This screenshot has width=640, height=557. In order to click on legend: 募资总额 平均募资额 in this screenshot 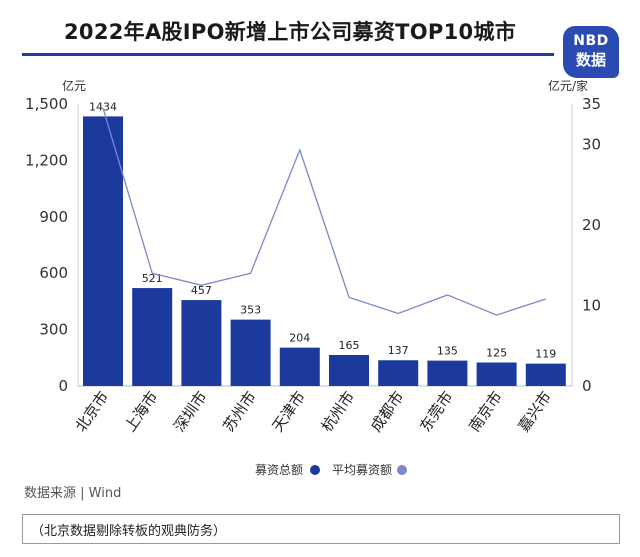, I will do `click(331, 470)`.